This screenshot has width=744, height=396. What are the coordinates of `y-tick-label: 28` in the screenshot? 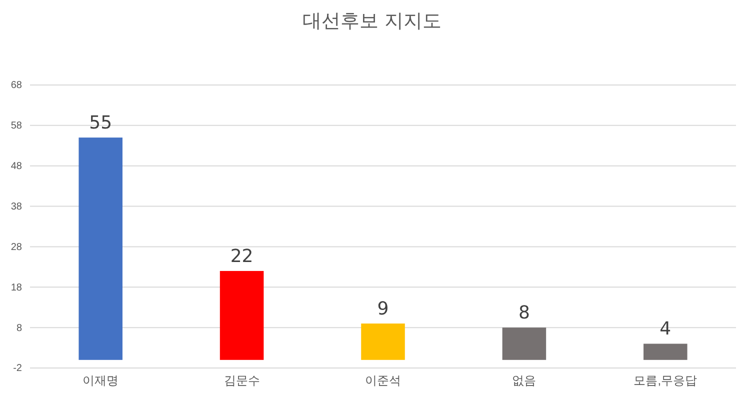 It's located at (16, 247).